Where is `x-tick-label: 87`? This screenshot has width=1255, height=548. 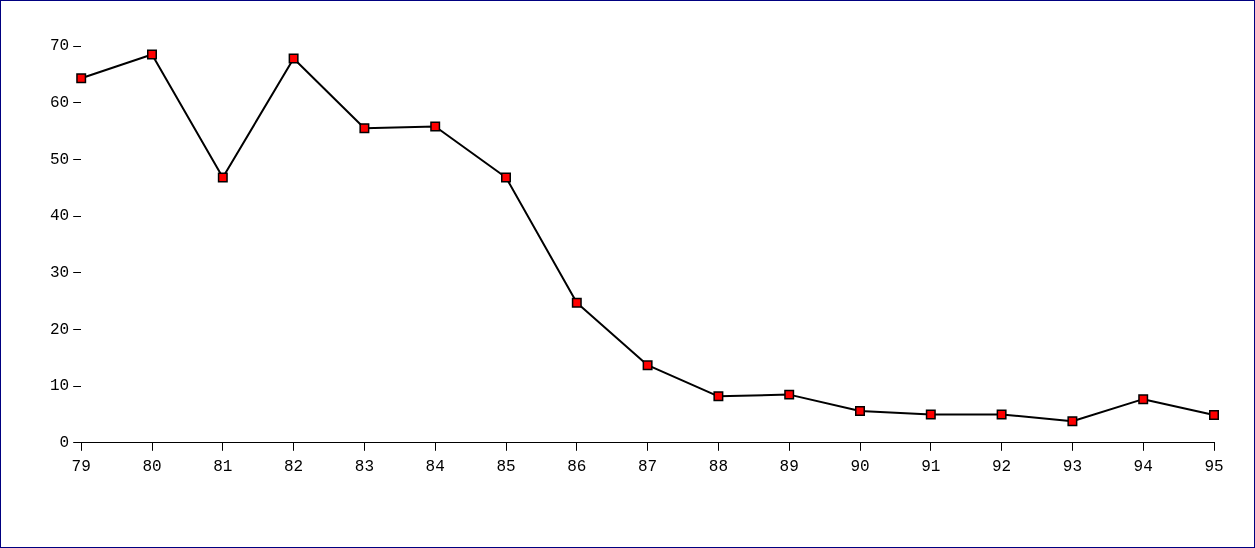 x-tick-label: 87 is located at coordinates (648, 466).